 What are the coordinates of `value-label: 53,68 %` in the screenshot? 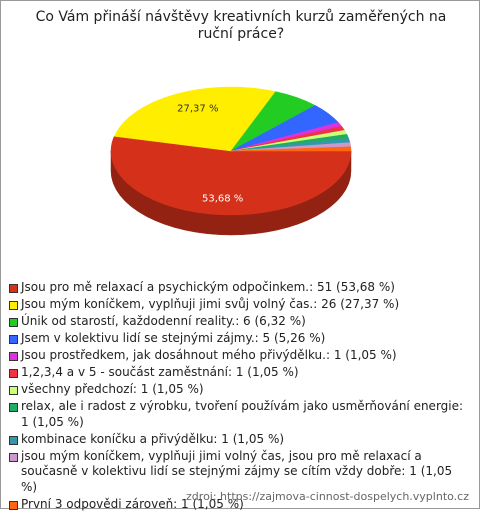 It's located at (222, 199).